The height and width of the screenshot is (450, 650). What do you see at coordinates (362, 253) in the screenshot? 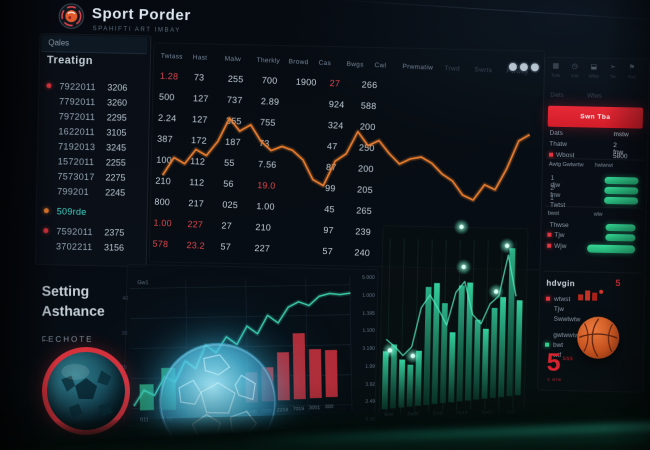
I see `odds-cell: 240` at bounding box center [362, 253].